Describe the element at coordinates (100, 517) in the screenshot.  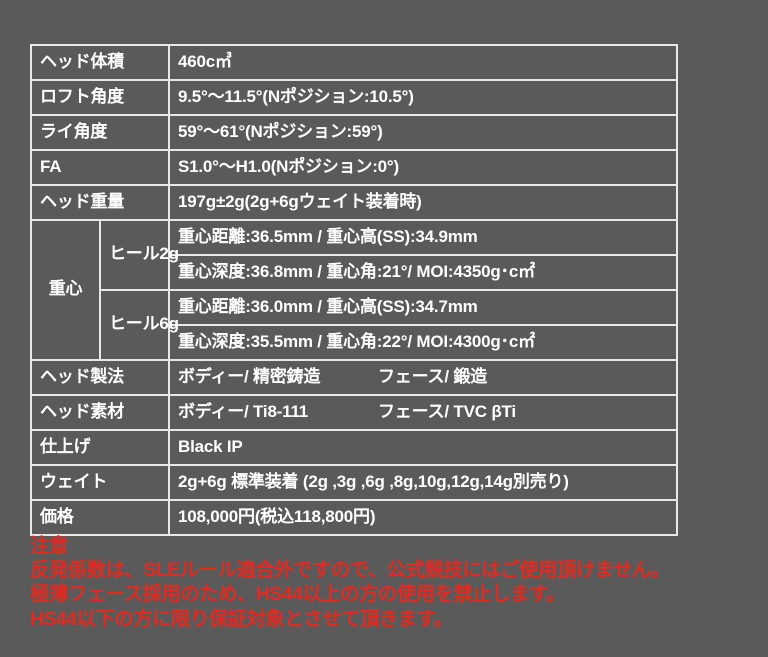
I see `spec-label-price: 価格` at that location.